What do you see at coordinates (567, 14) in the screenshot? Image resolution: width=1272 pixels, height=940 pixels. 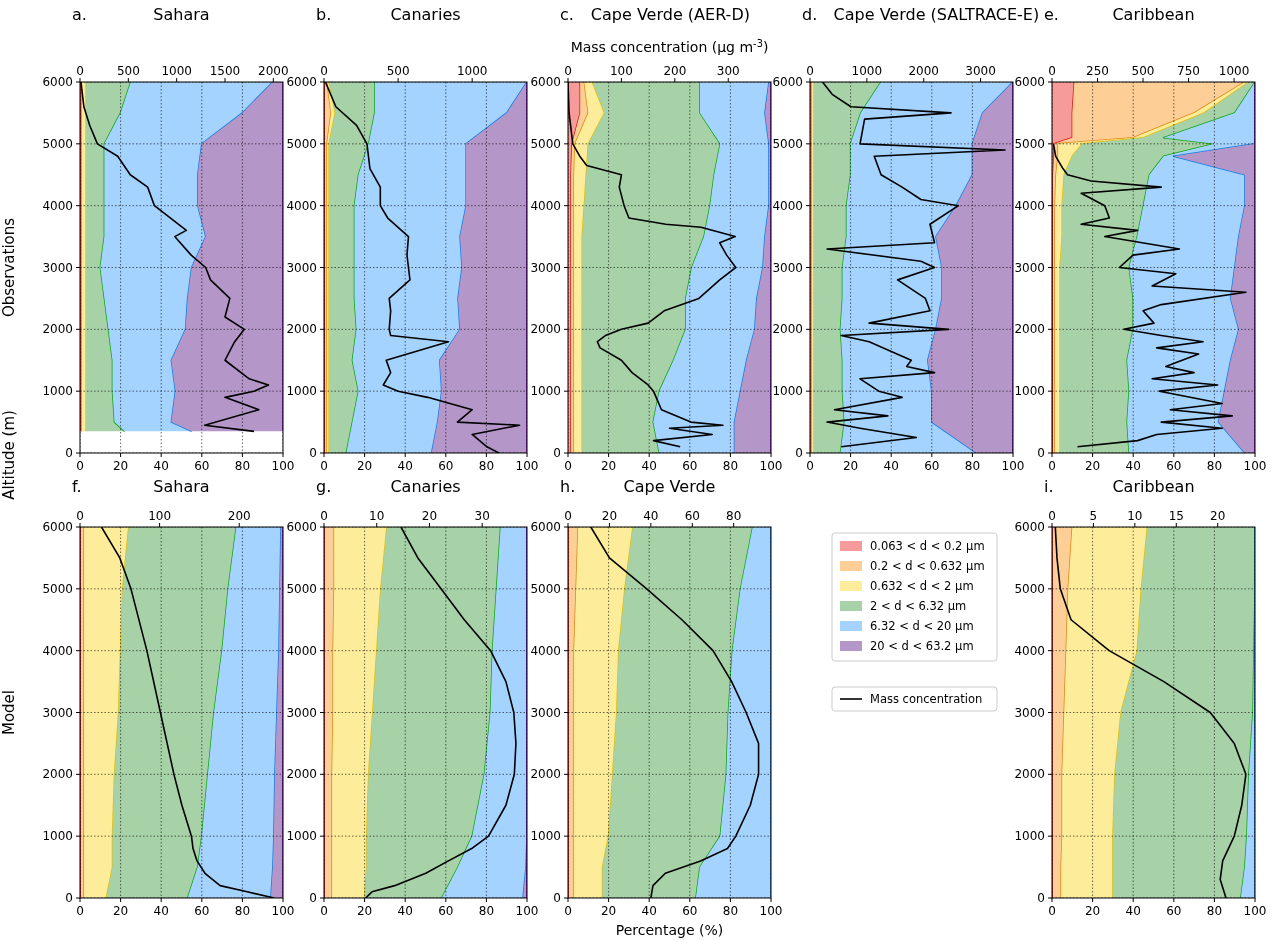 I see `text: c.` at bounding box center [567, 14].